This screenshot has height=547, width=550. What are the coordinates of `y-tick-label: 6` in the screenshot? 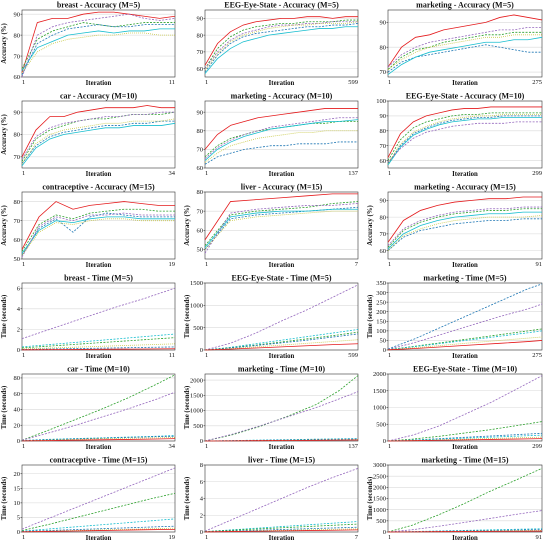 It's located at (202, 482).